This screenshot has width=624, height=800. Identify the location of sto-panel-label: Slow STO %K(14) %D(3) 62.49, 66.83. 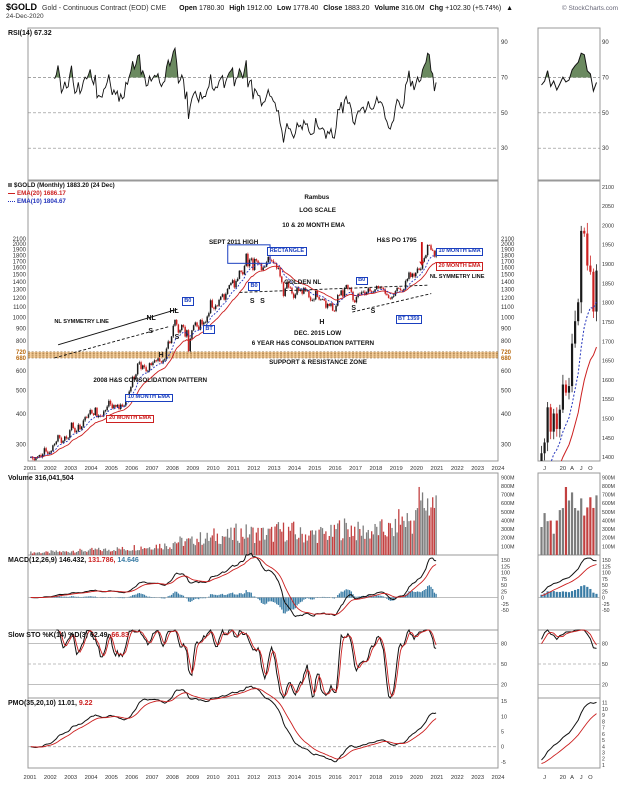
(68, 635).